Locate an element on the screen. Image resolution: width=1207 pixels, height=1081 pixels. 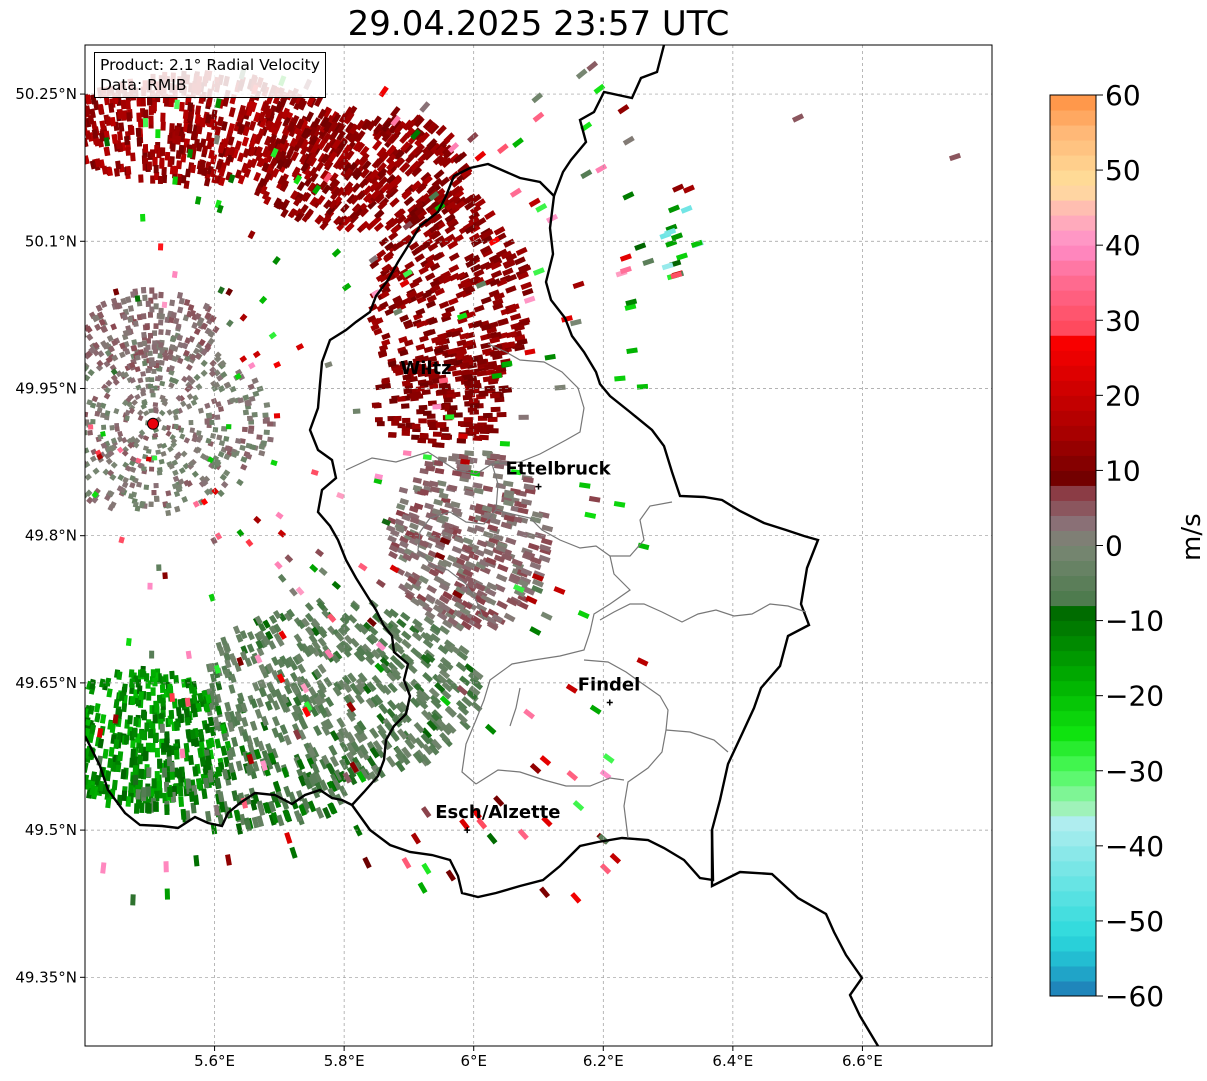
colorbar-tick-label: −20 is located at coordinates (1134, 696).